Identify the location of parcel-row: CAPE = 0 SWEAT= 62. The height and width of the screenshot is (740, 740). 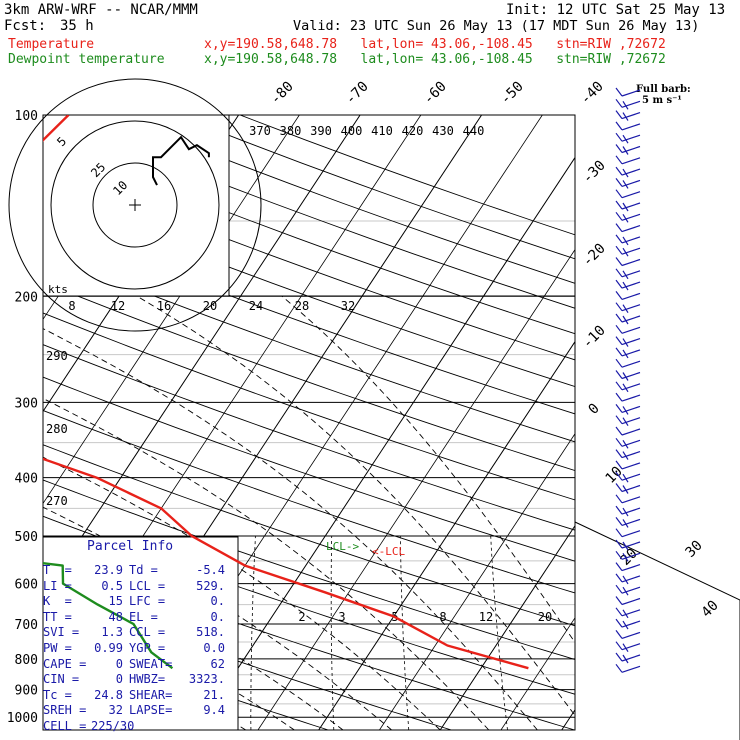
(138, 665).